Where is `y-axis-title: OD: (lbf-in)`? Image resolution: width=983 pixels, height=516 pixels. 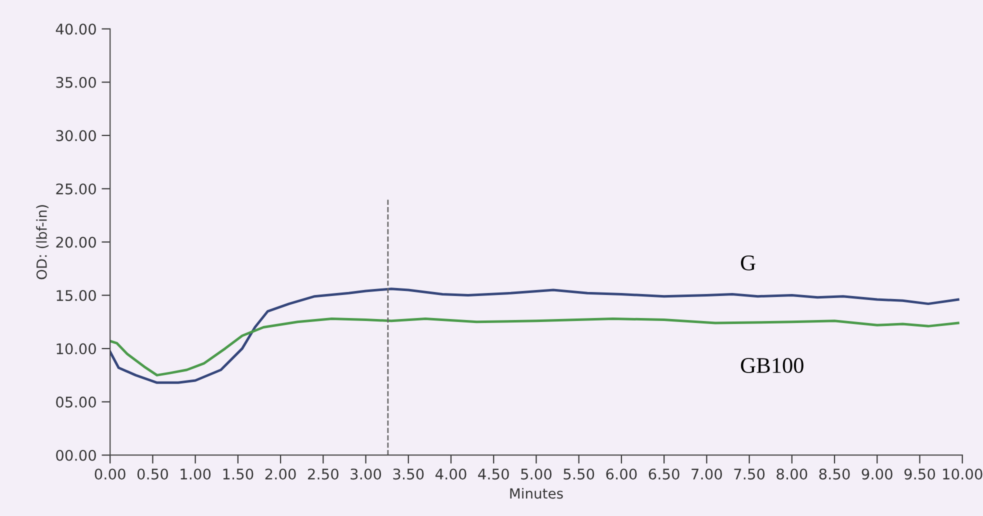
y-axis-title: OD: (lbf-in) is located at coordinates (42, 242).